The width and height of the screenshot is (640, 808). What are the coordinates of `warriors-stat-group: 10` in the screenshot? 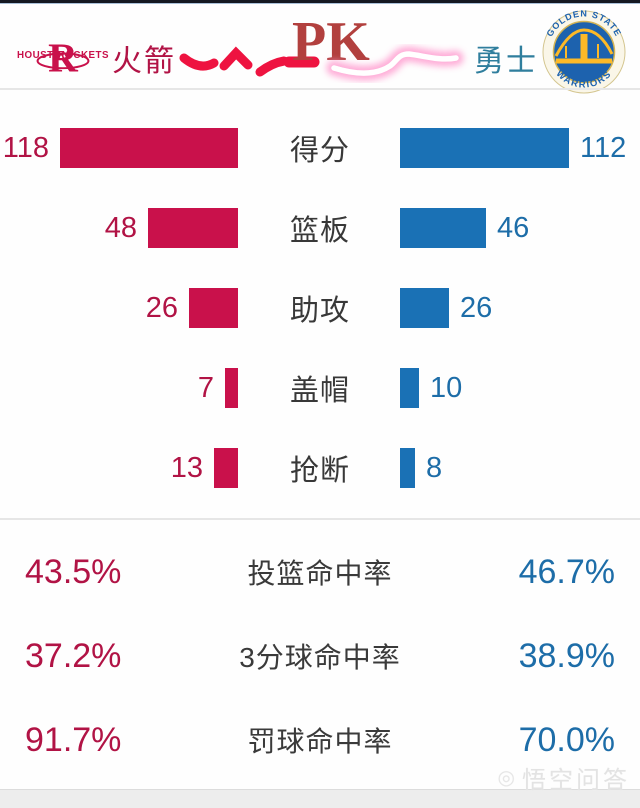 It's located at (431, 388).